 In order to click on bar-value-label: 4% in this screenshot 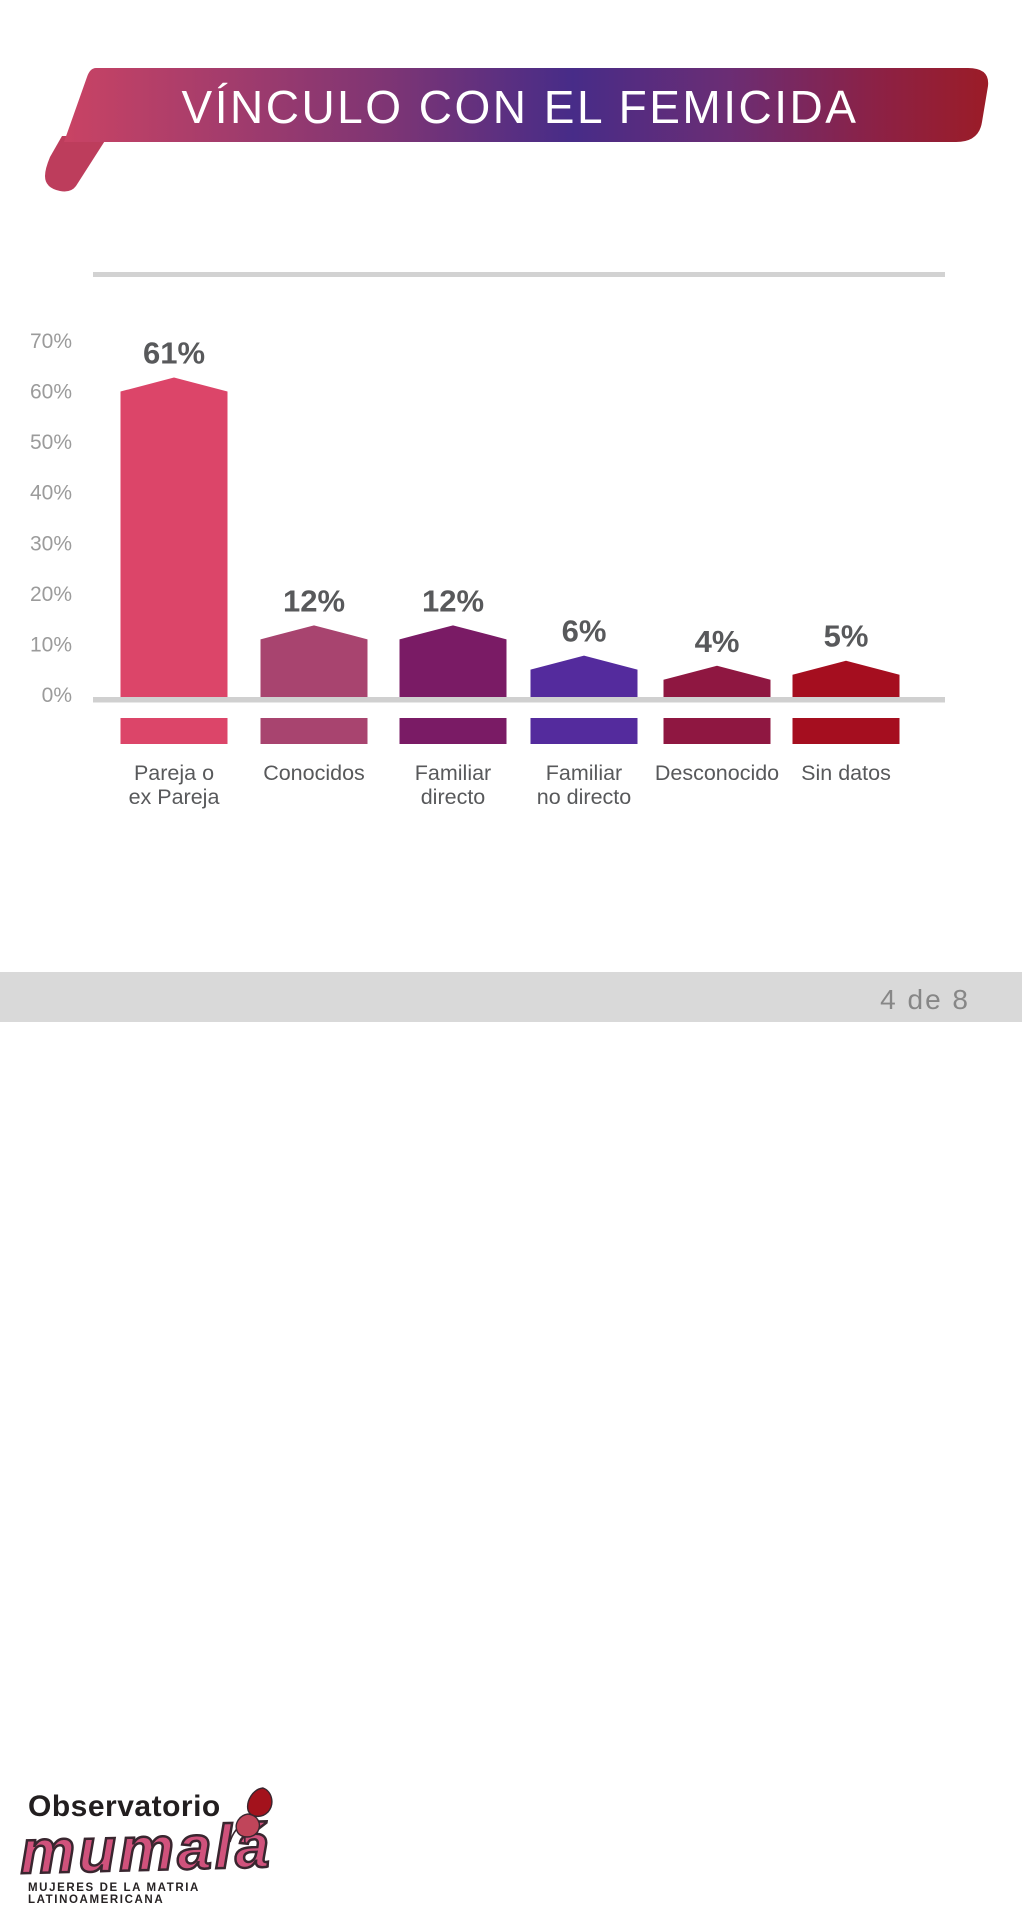, I will do `click(717, 641)`.